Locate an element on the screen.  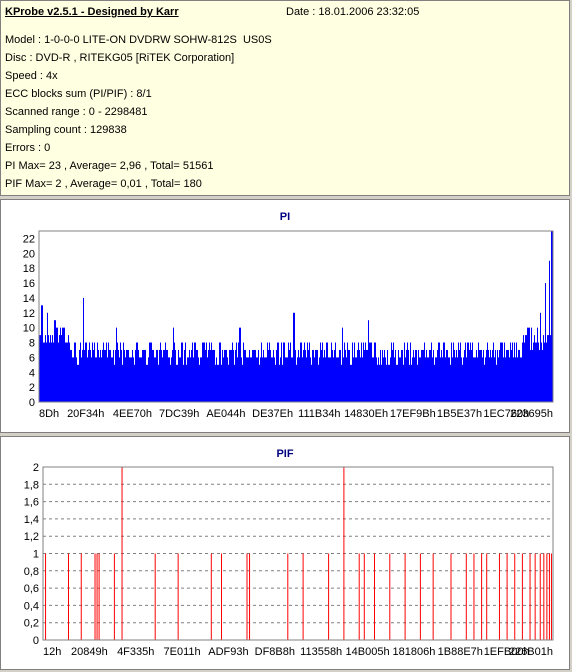
pi-x-tick-label: DE37Eh is located at coordinates (272, 414).